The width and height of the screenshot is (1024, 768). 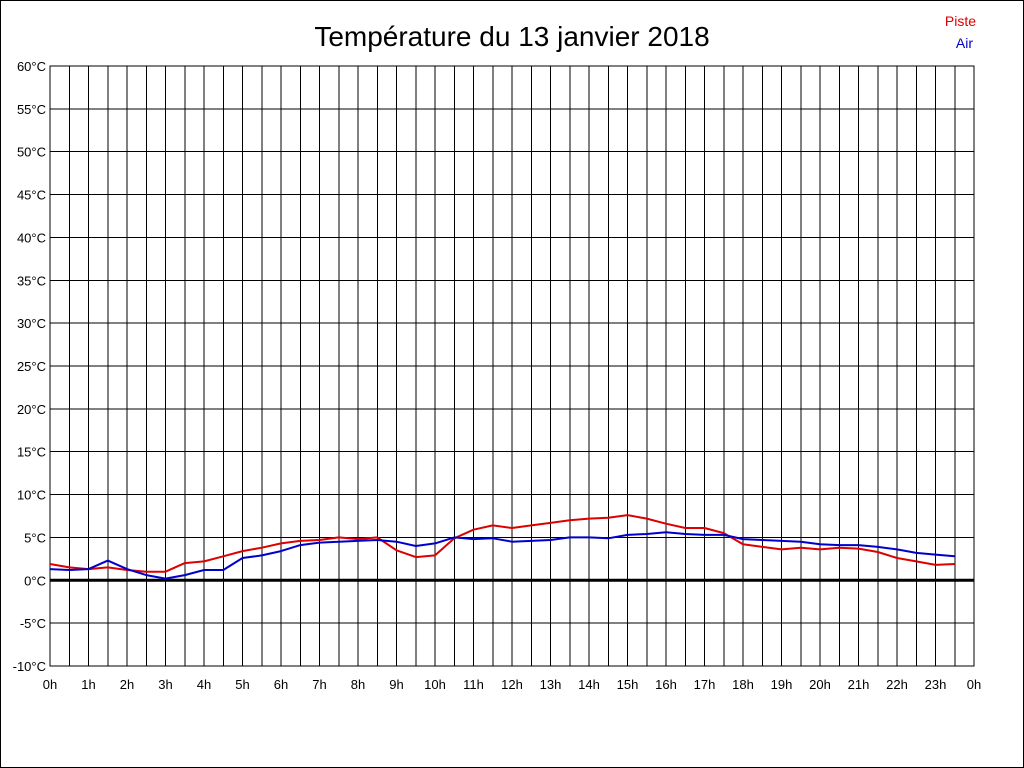 What do you see at coordinates (964, 43) in the screenshot?
I see `legend-air: Air` at bounding box center [964, 43].